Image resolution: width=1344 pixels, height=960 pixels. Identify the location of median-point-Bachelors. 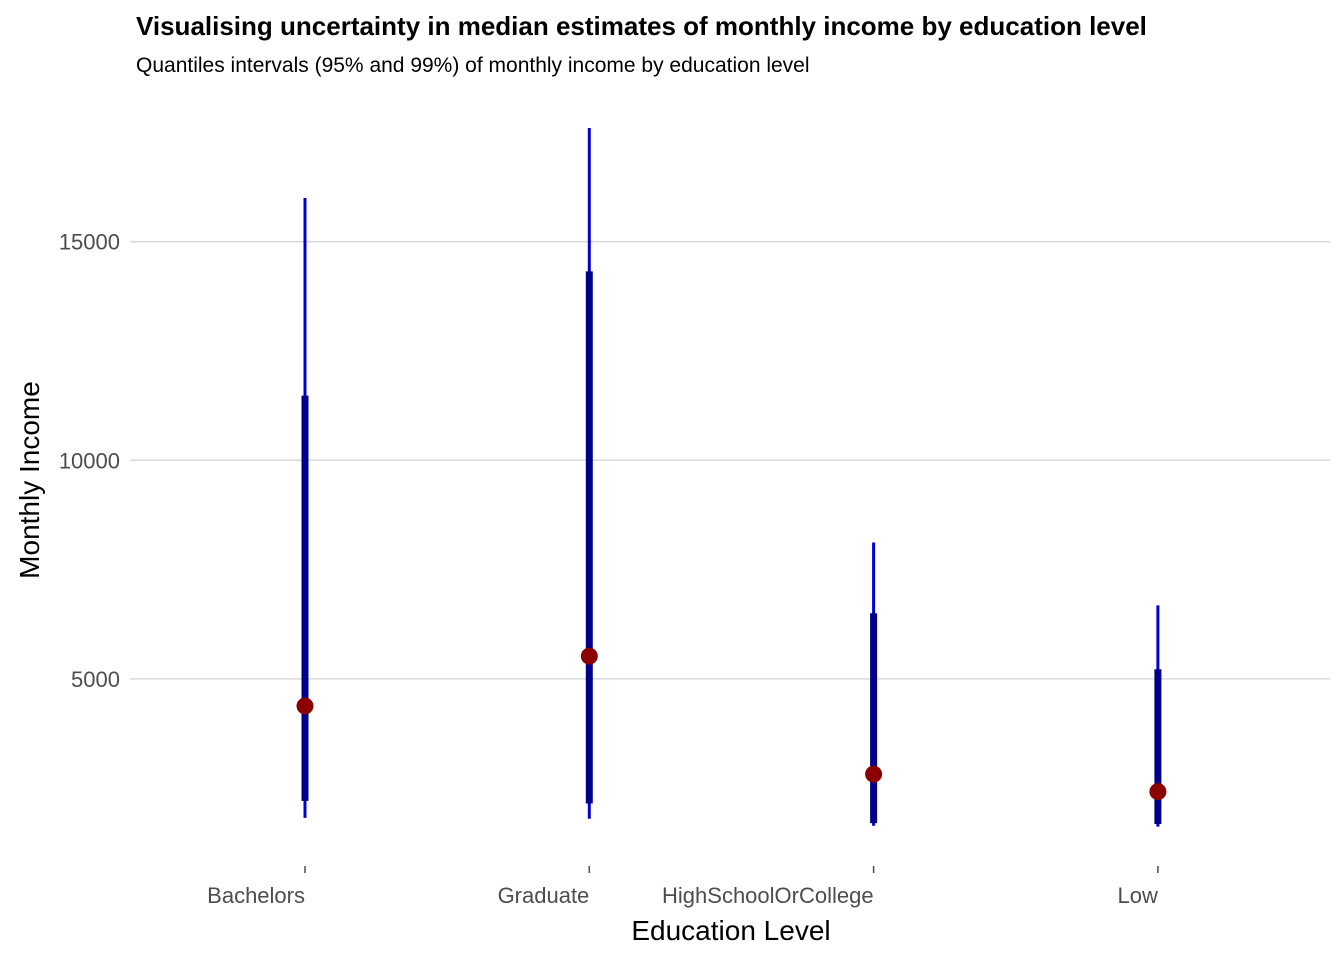
(305, 706).